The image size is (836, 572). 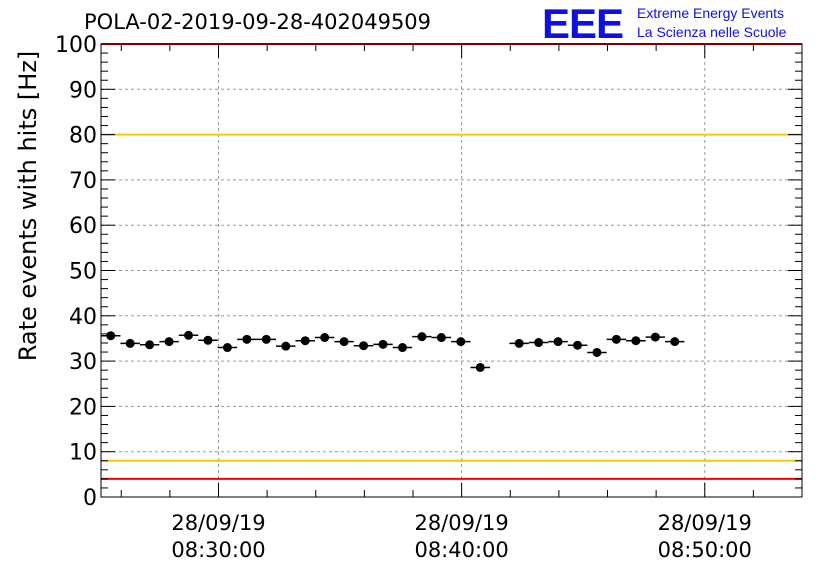 What do you see at coordinates (83, 226) in the screenshot?
I see `y-tick-label: 60` at bounding box center [83, 226].